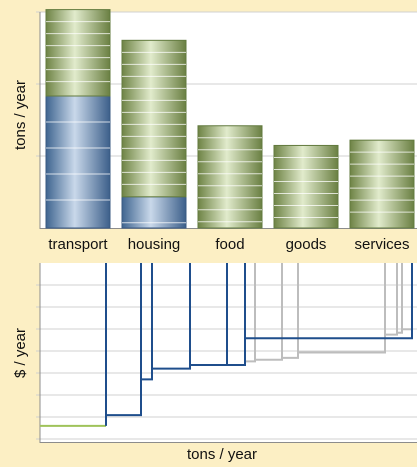 The image size is (417, 467). Describe the element at coordinates (306, 244) in the screenshot. I see `category-label-goods: goods` at that location.